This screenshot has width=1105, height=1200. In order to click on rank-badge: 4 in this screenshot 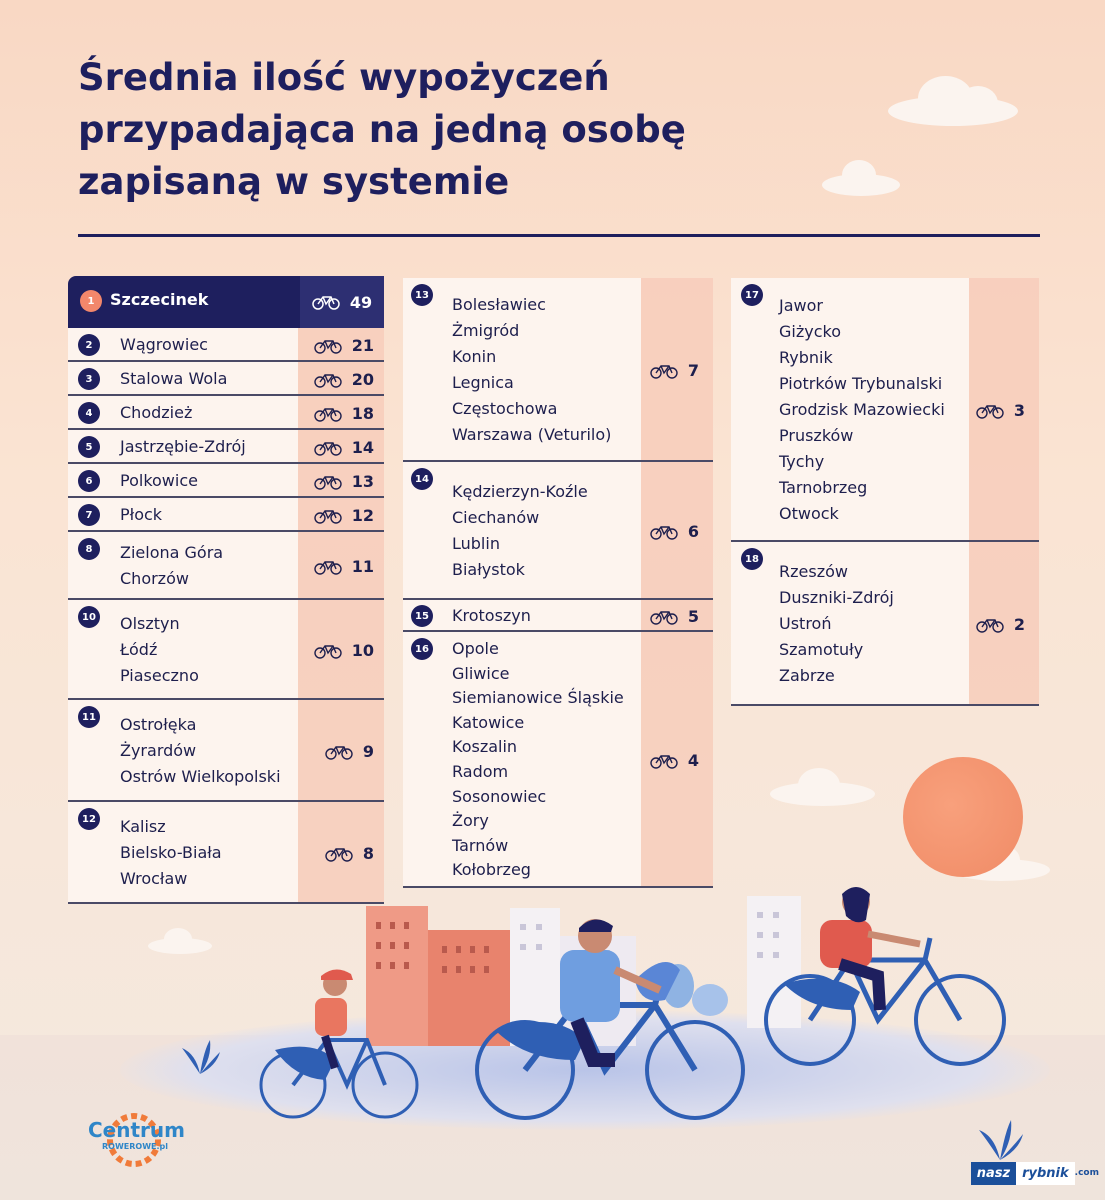, I will do `click(89, 413)`.